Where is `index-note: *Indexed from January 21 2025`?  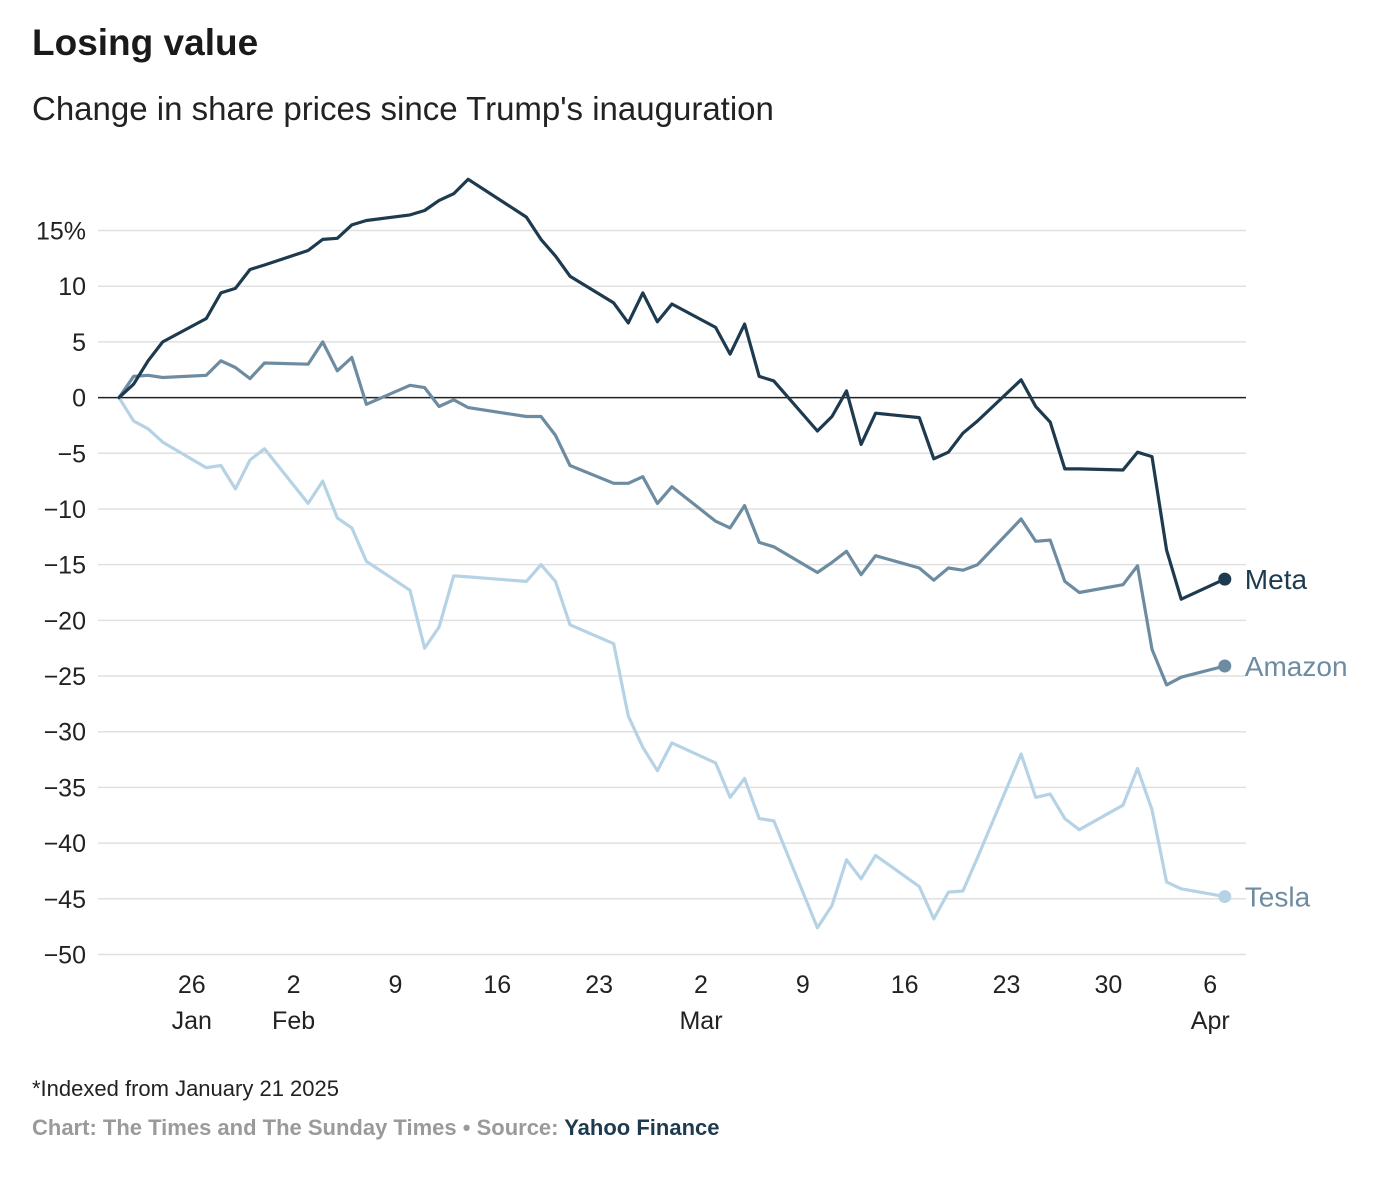 index-note: *Indexed from January 21 2025 is located at coordinates (185, 1088).